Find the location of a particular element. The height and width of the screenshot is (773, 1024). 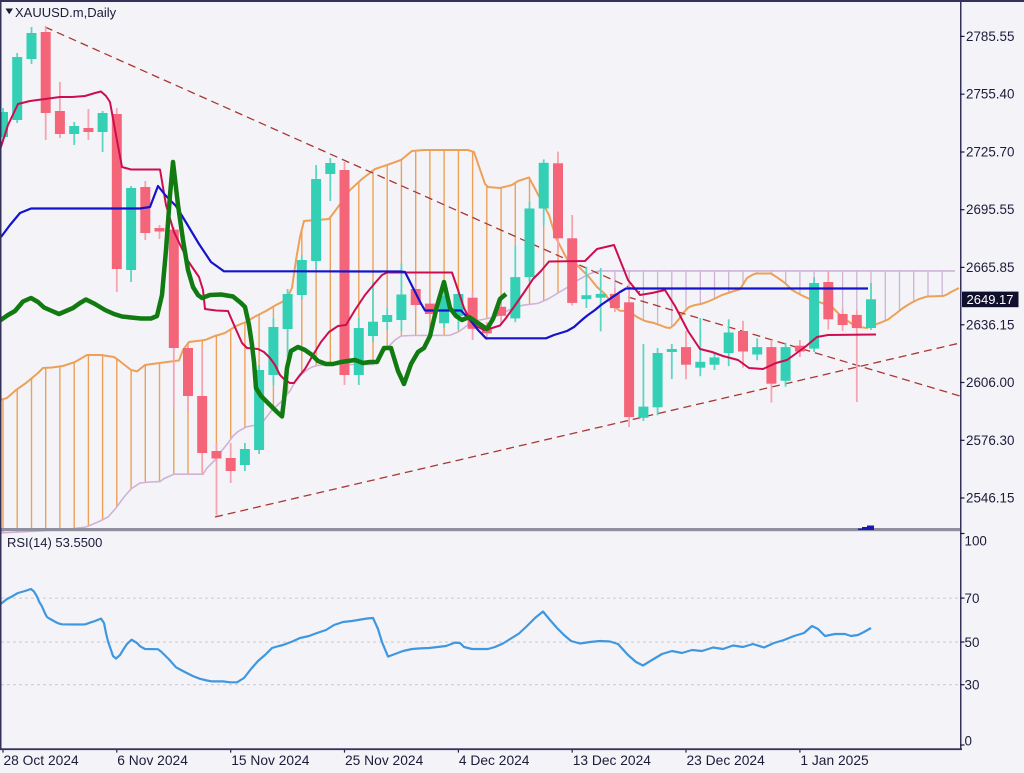

svg-text: 2606.00 is located at coordinates (990, 382).